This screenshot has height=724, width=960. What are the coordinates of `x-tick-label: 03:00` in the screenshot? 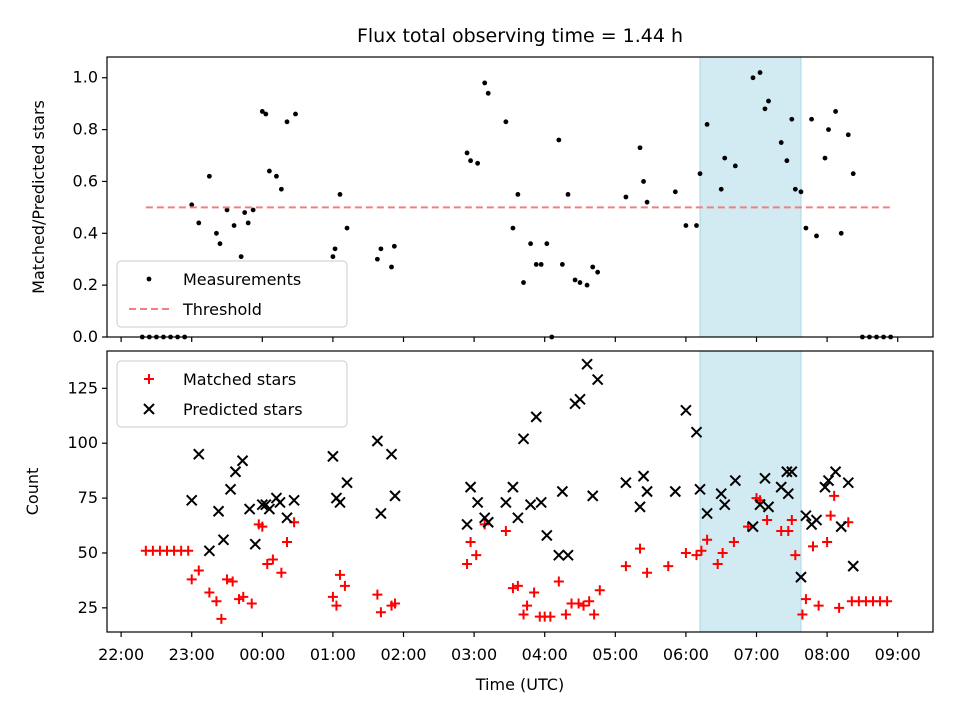 It's located at (474, 654).